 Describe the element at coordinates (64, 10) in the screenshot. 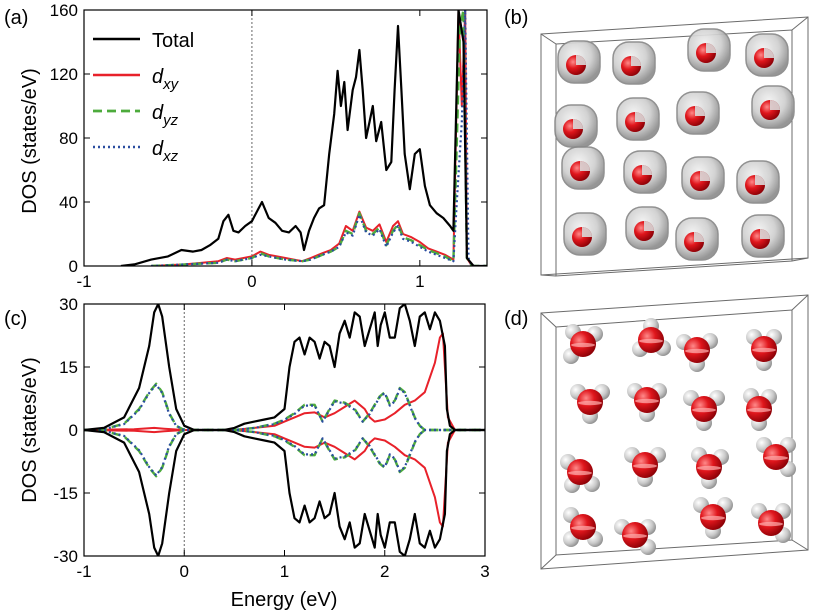

I see `y-tick-label: 160` at that location.